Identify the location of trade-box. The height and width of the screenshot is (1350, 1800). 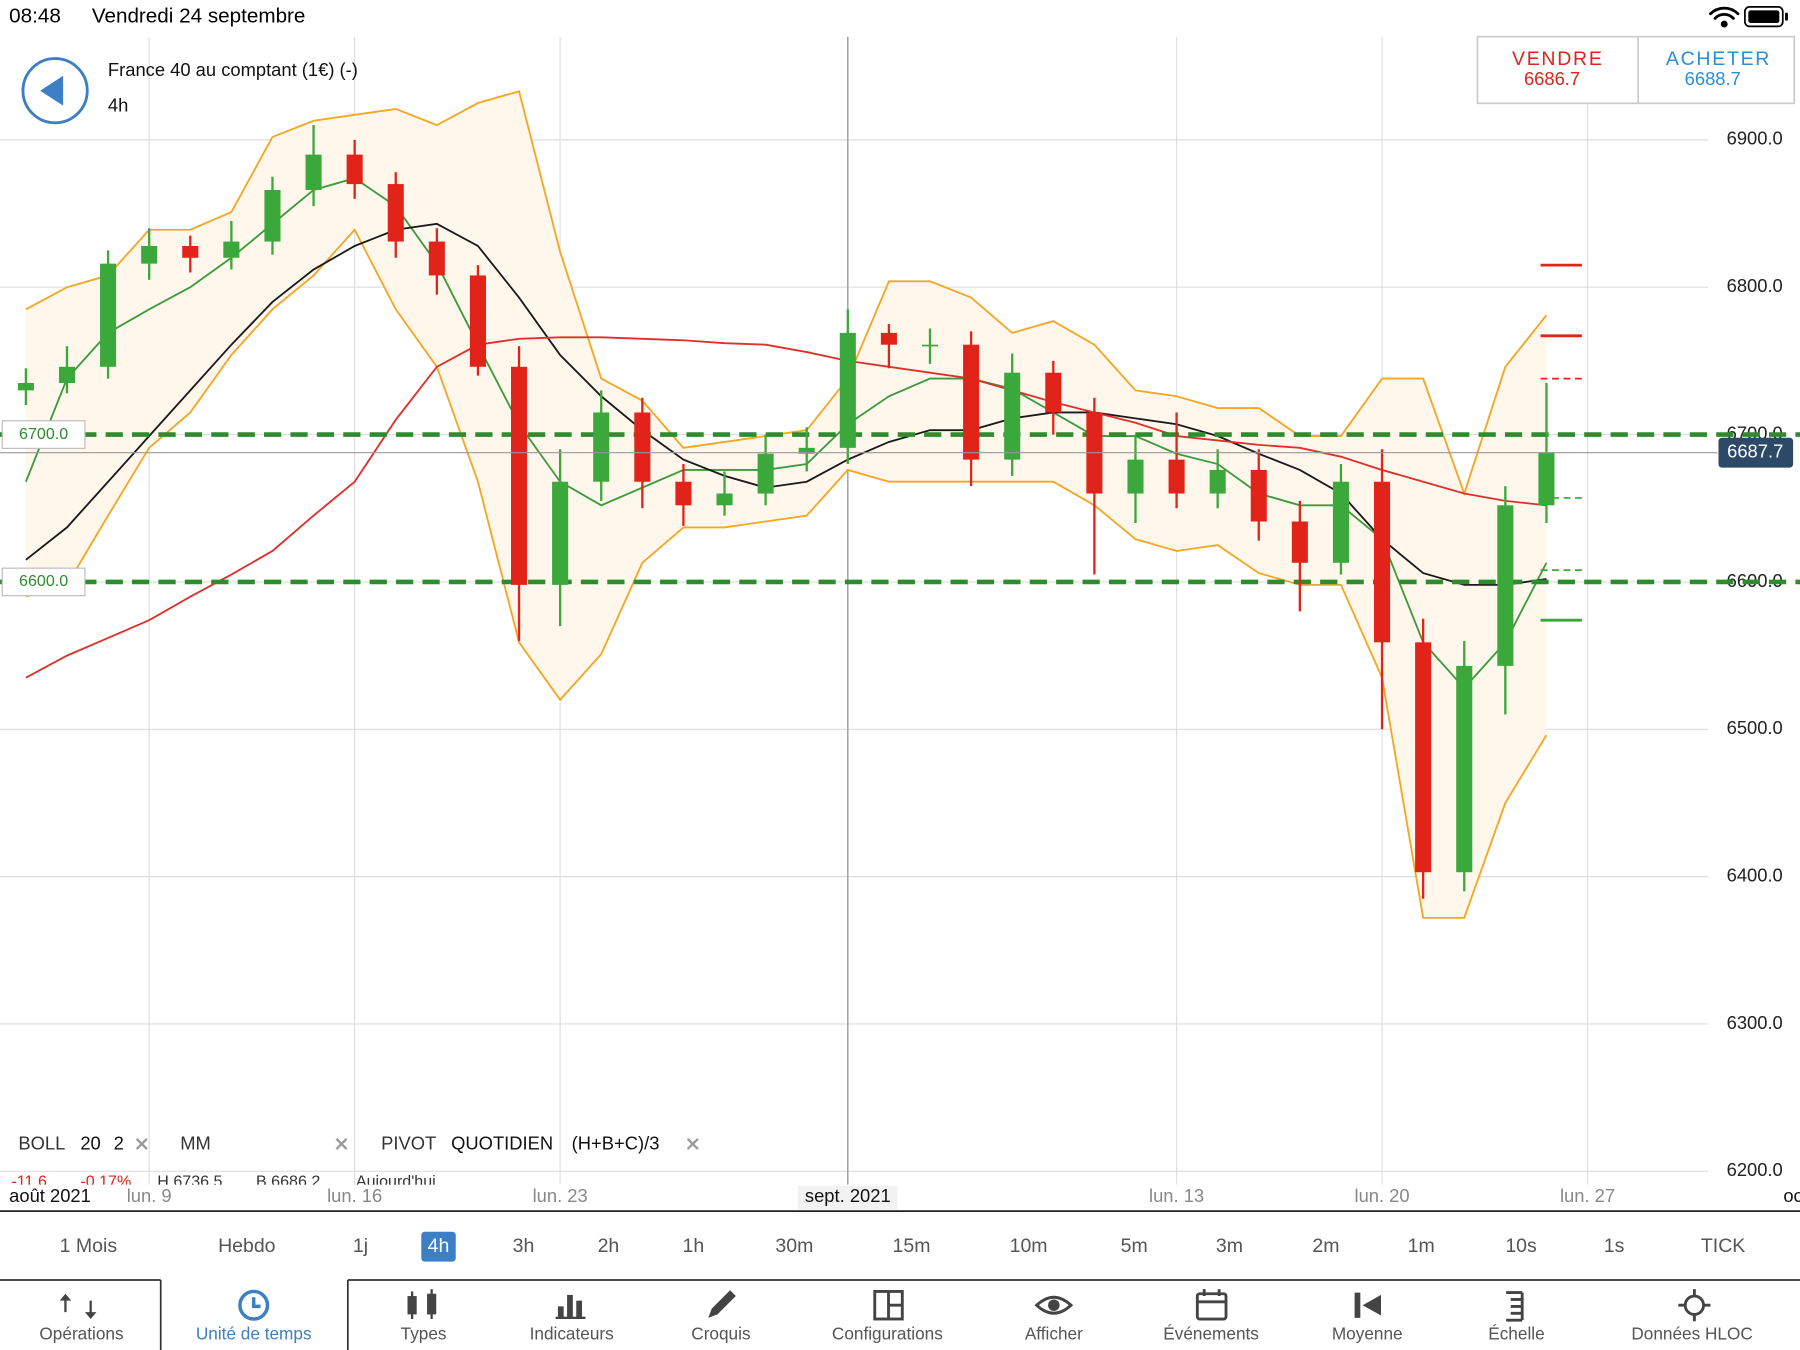
(1636, 70).